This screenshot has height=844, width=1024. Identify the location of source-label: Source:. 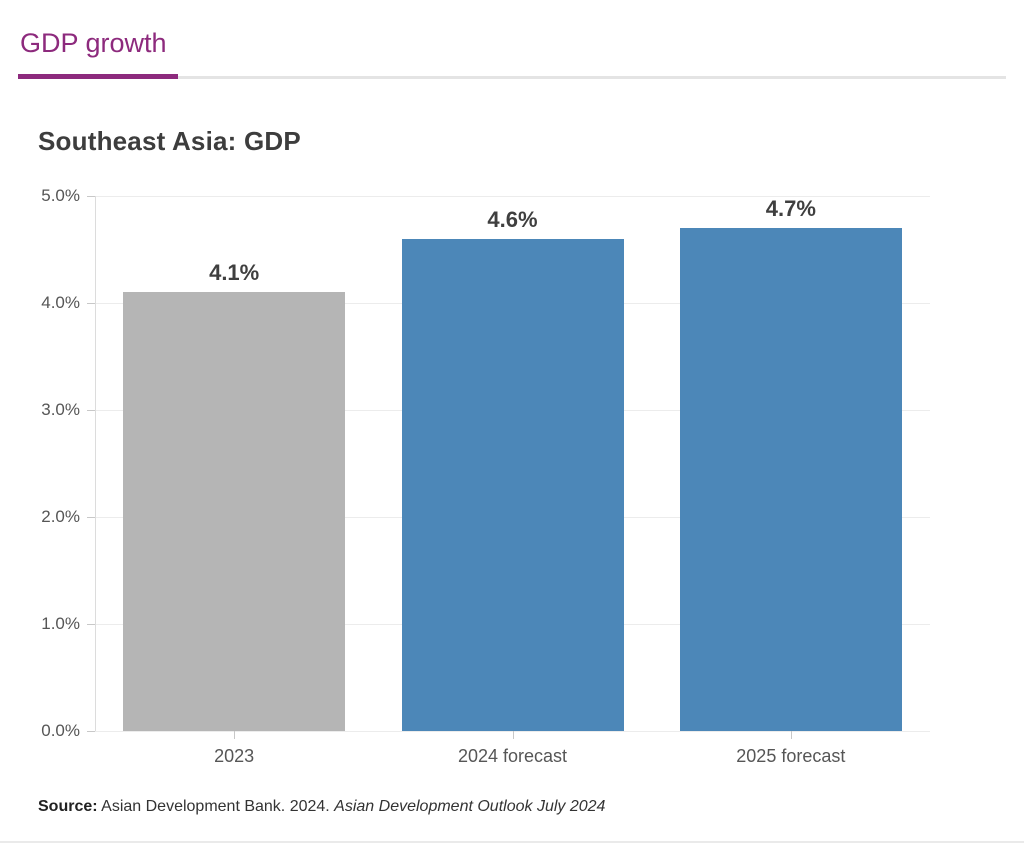
(68, 806).